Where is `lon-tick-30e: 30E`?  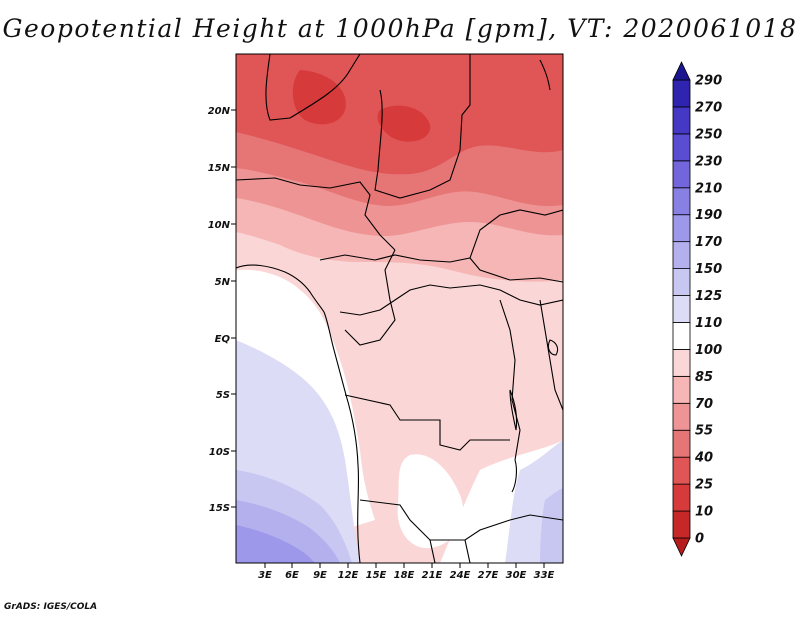
lon-tick-30e: 30E is located at coordinates (516, 572).